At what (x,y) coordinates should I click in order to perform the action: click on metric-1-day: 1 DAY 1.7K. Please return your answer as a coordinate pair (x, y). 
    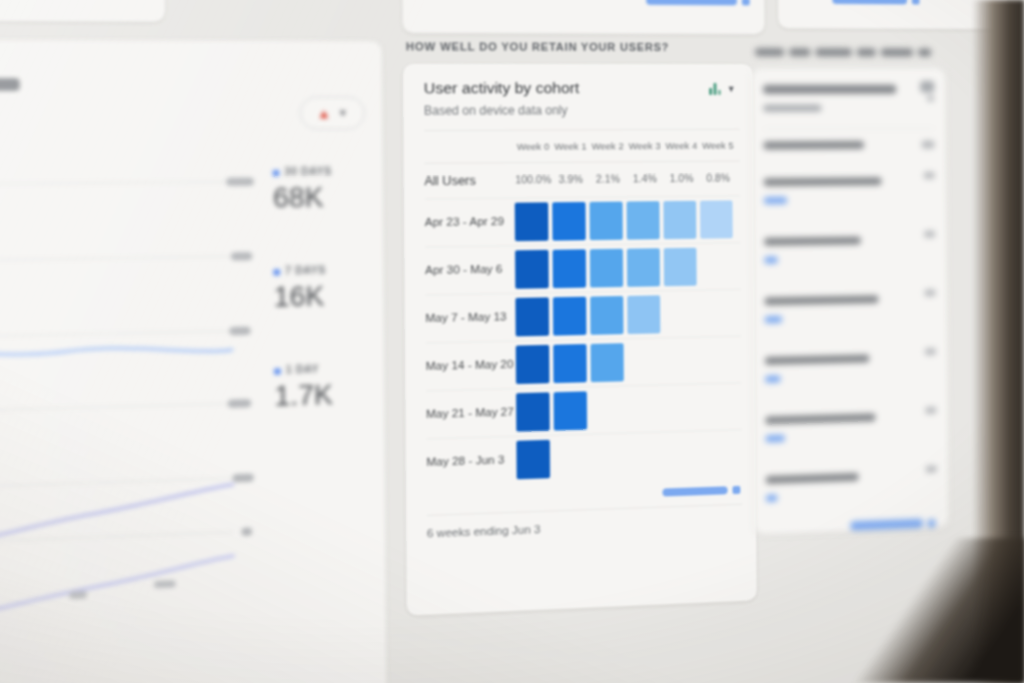
    Looking at the image, I should click on (332, 388).